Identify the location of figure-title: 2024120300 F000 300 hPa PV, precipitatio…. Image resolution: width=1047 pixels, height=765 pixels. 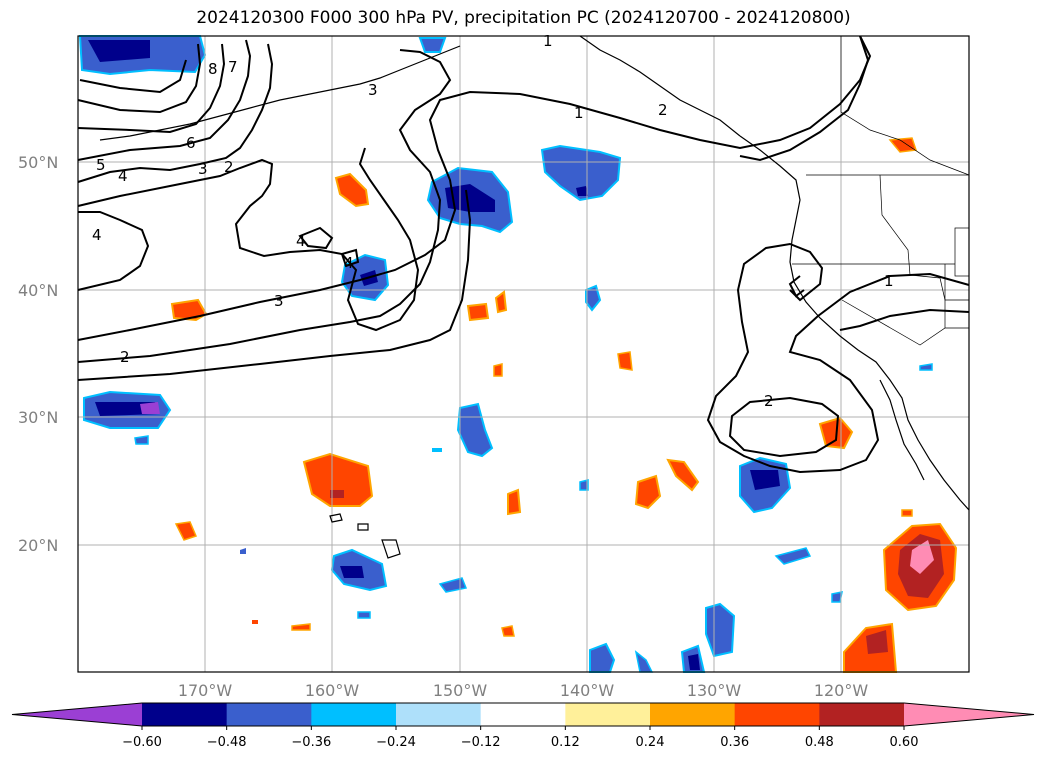
(523, 18).